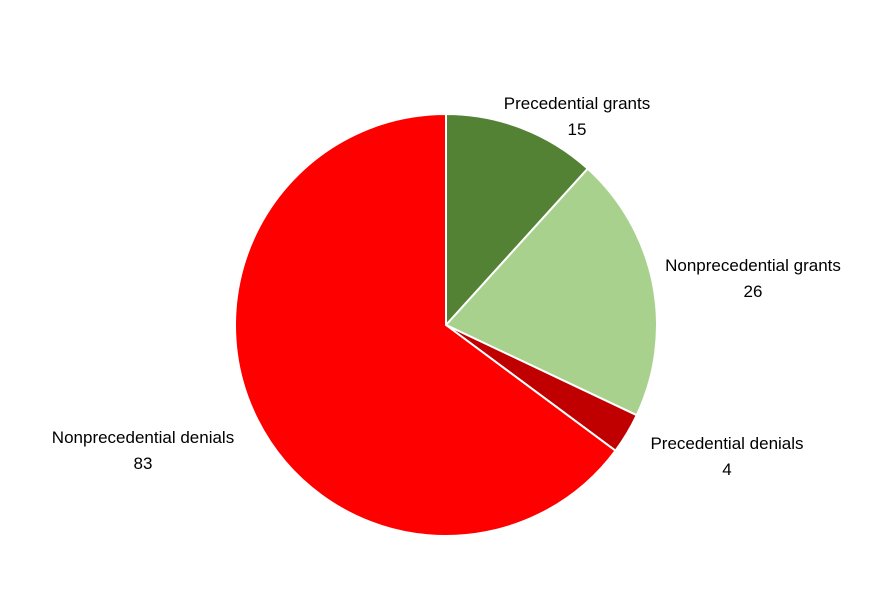 The width and height of the screenshot is (893, 591). Describe the element at coordinates (577, 129) in the screenshot. I see `slice-value-precedential-grants: 15` at that location.